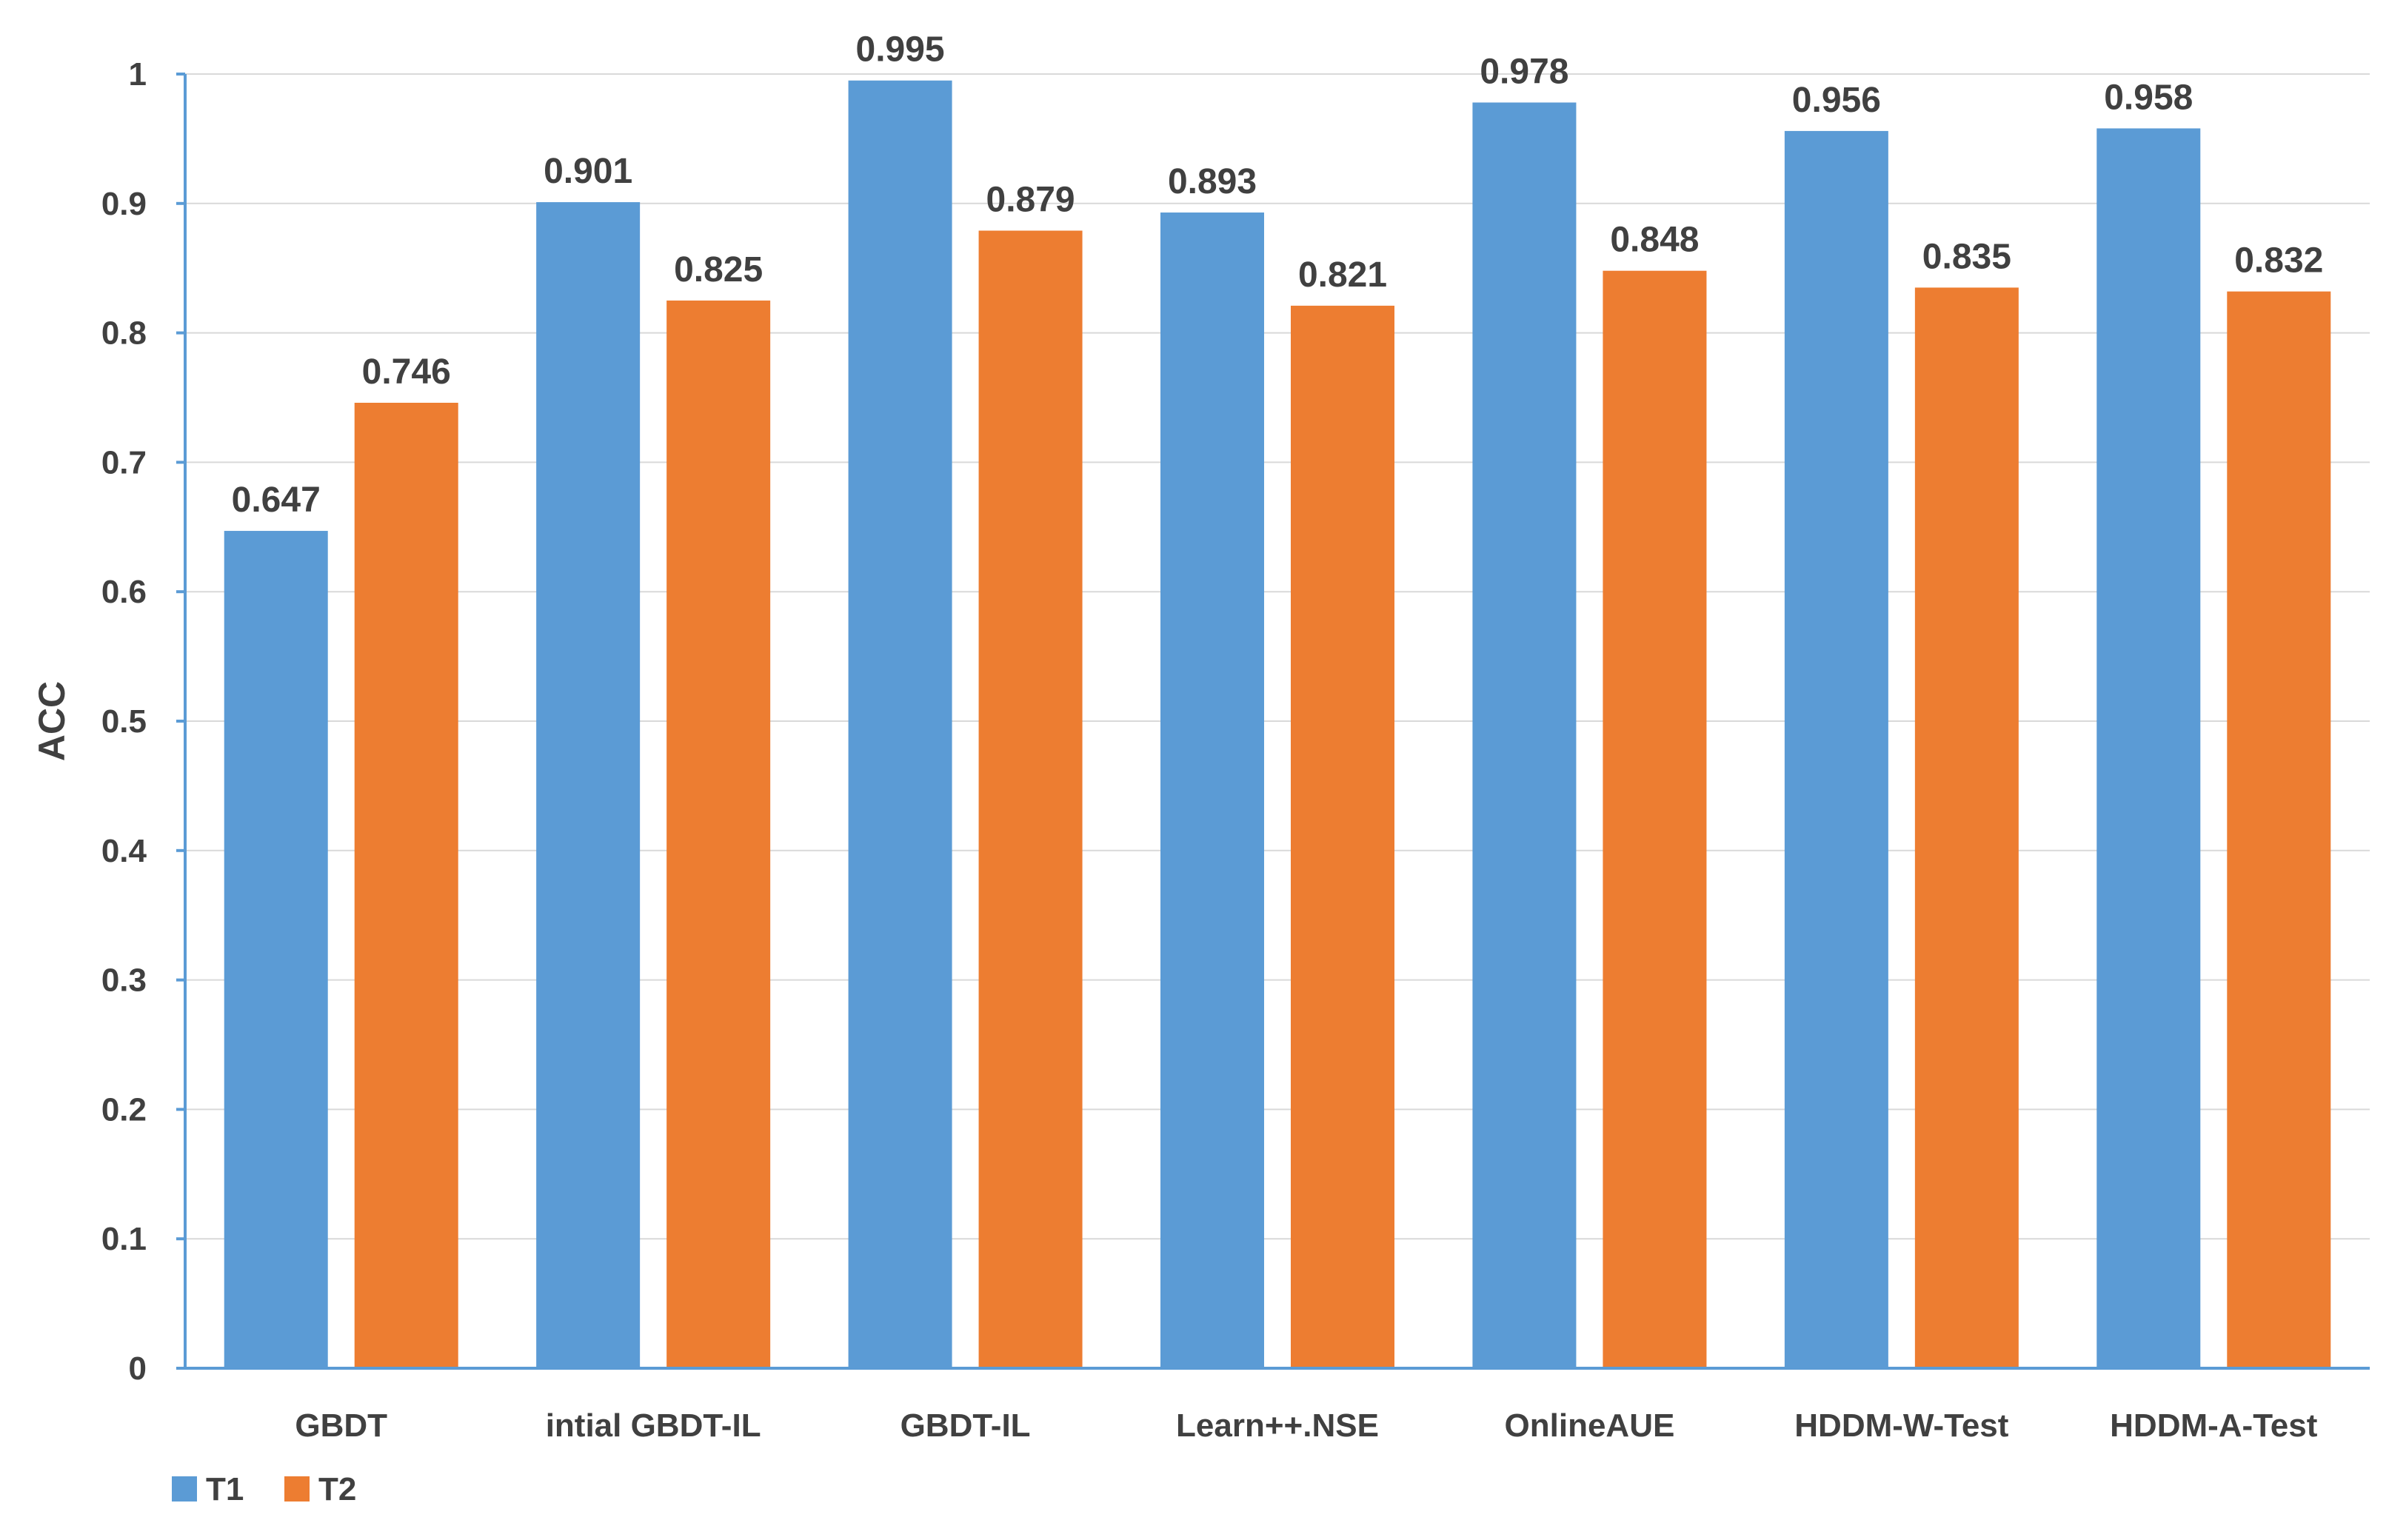  I want to click on y-tick-label: 0.2, so click(124, 1109).